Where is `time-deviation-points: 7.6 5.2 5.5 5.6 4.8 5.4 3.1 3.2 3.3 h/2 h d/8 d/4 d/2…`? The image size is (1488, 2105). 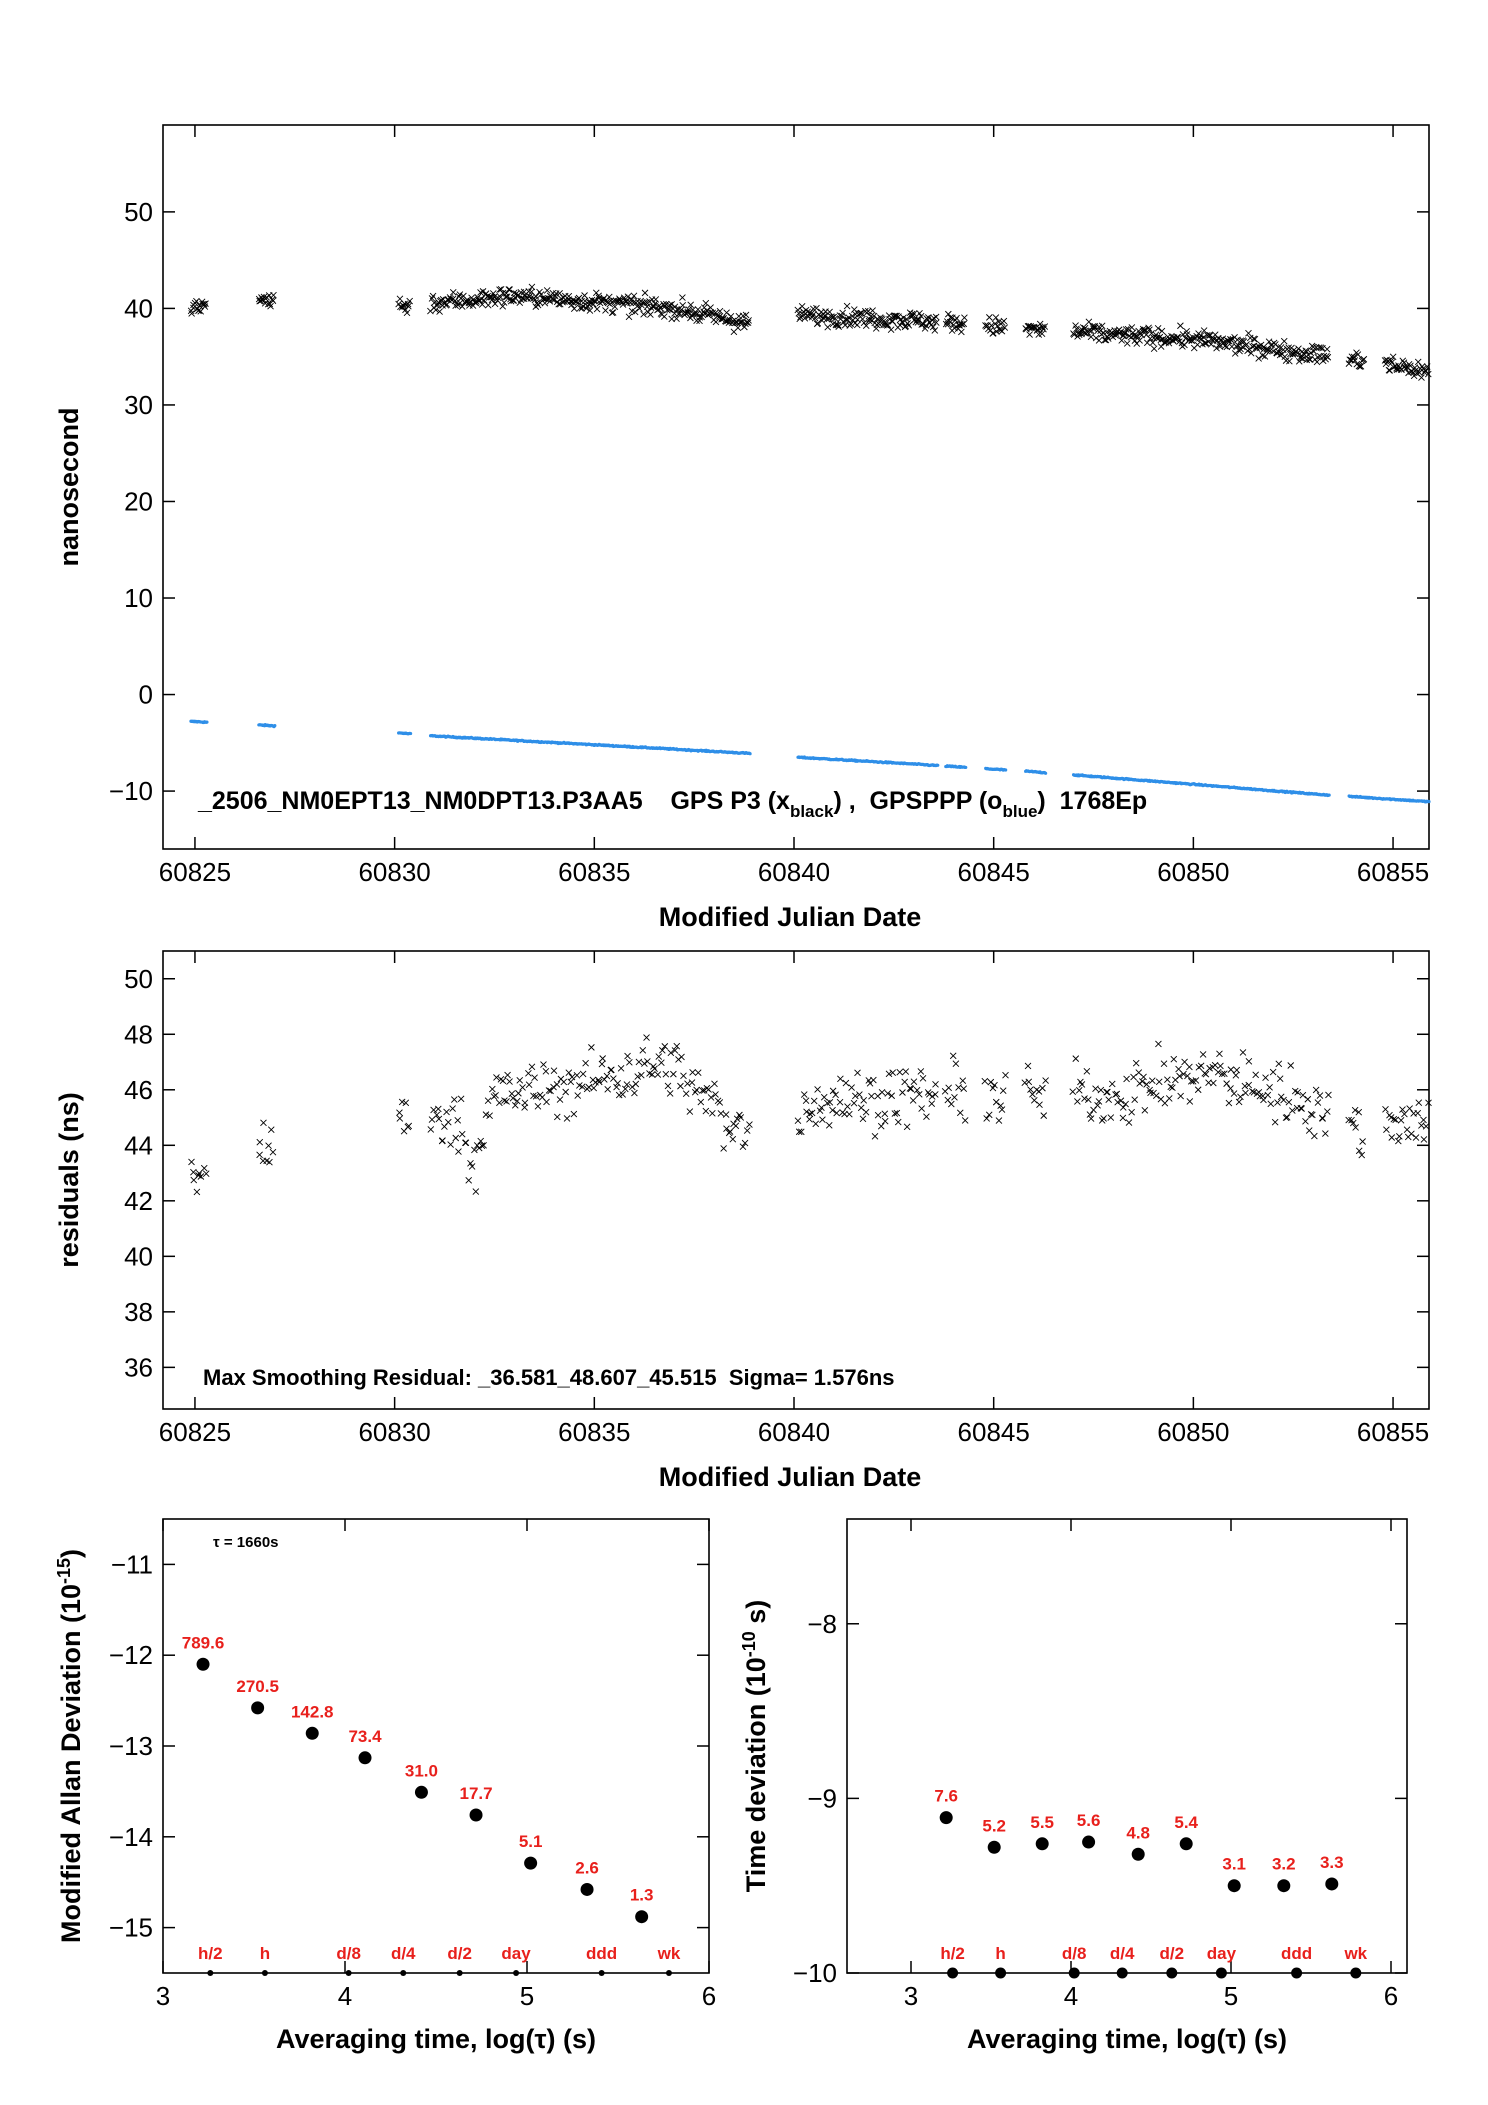 time-deviation-points: 7.6 5.2 5.5 5.6 4.8 5.4 3.1 3.2 3.3 h/2 h d/8 d/4 d/2… is located at coordinates (1151, 1883).